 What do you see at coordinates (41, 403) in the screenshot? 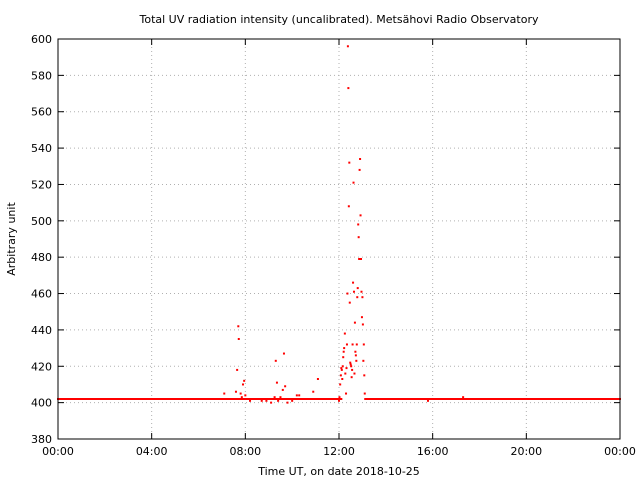
I see `y-tick-label: 400` at bounding box center [41, 403].